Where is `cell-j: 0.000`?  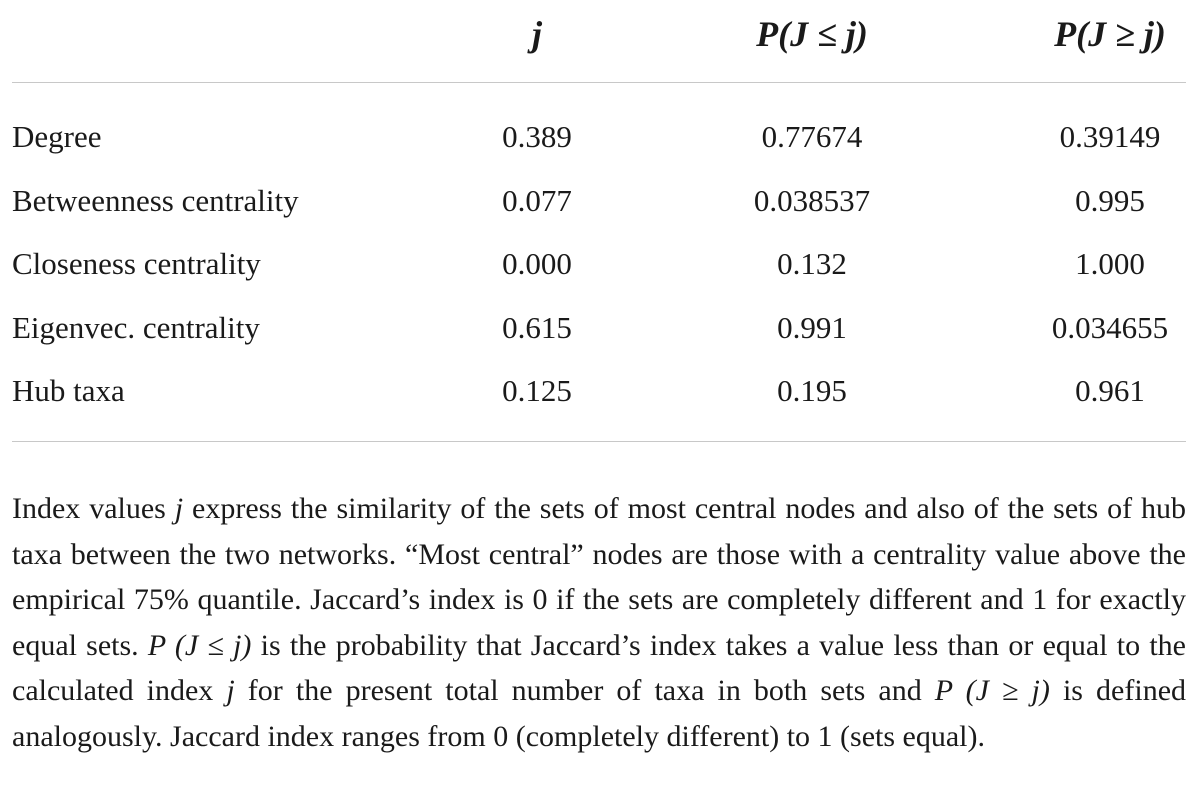
cell-j: 0.000 is located at coordinates (537, 263).